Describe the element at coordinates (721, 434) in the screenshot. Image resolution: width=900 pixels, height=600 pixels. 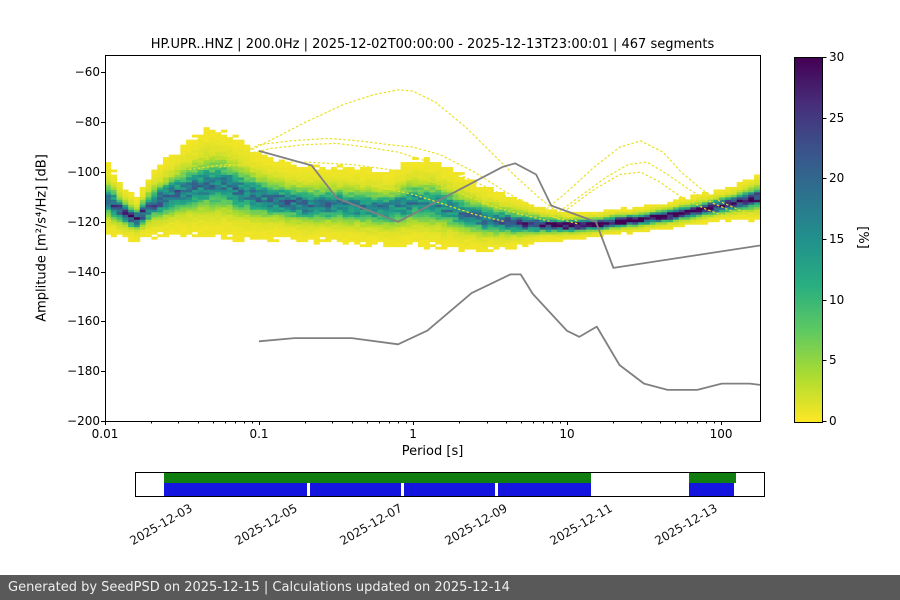
I see `x-tick-label: 100` at that location.